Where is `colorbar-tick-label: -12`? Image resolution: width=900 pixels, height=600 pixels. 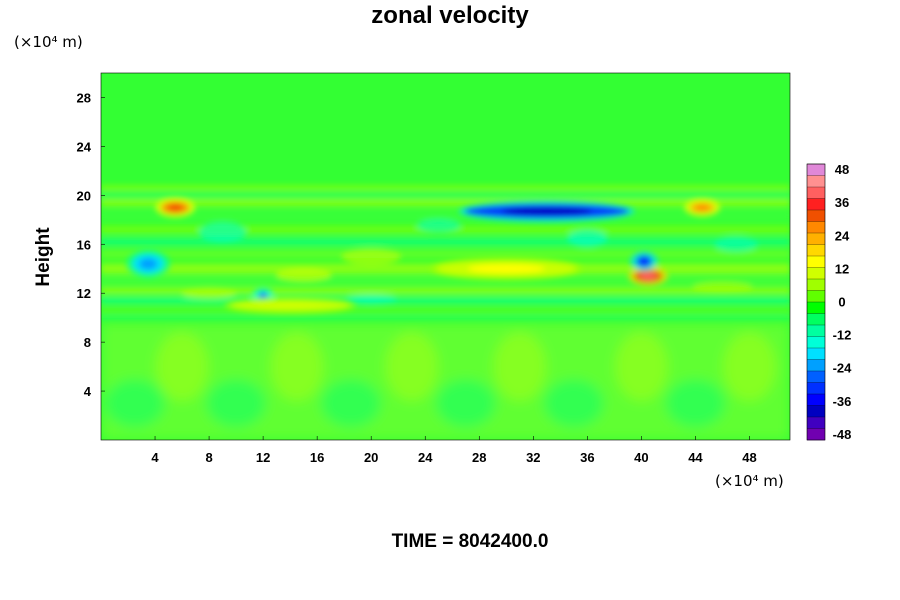
colorbar-tick-label: -12 is located at coordinates (842, 335).